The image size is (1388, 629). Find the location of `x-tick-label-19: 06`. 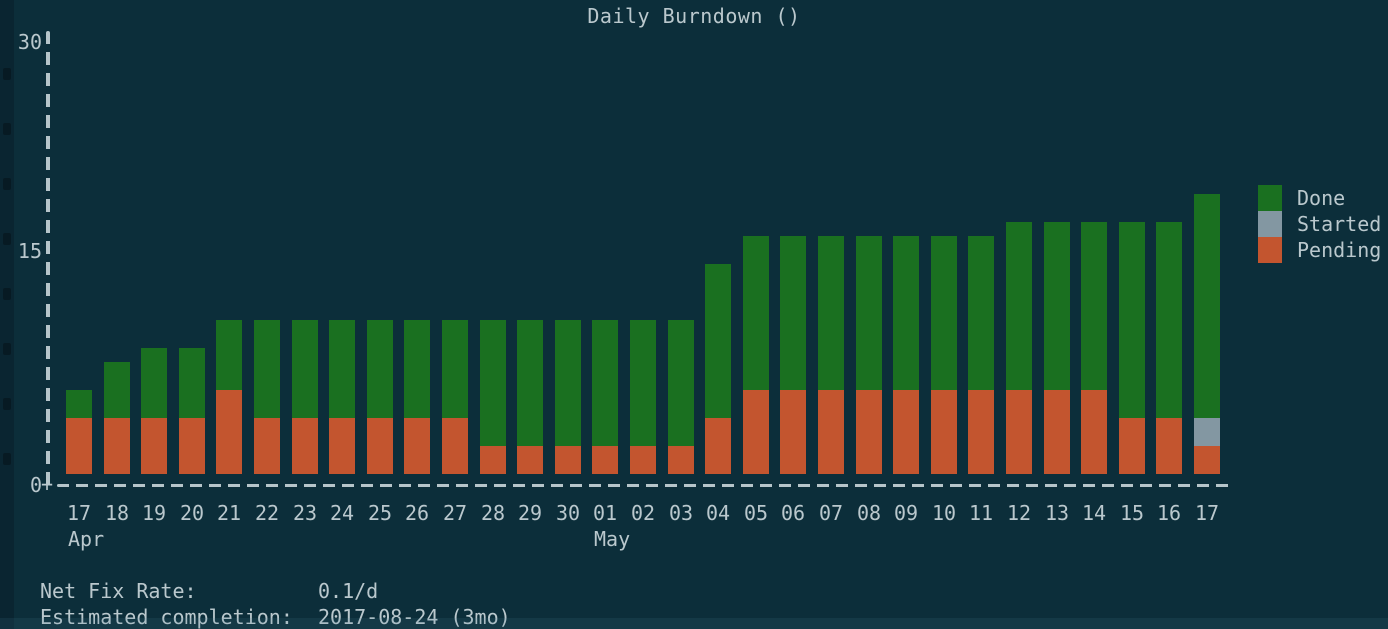

x-tick-label-19: 06 is located at coordinates (793, 513).